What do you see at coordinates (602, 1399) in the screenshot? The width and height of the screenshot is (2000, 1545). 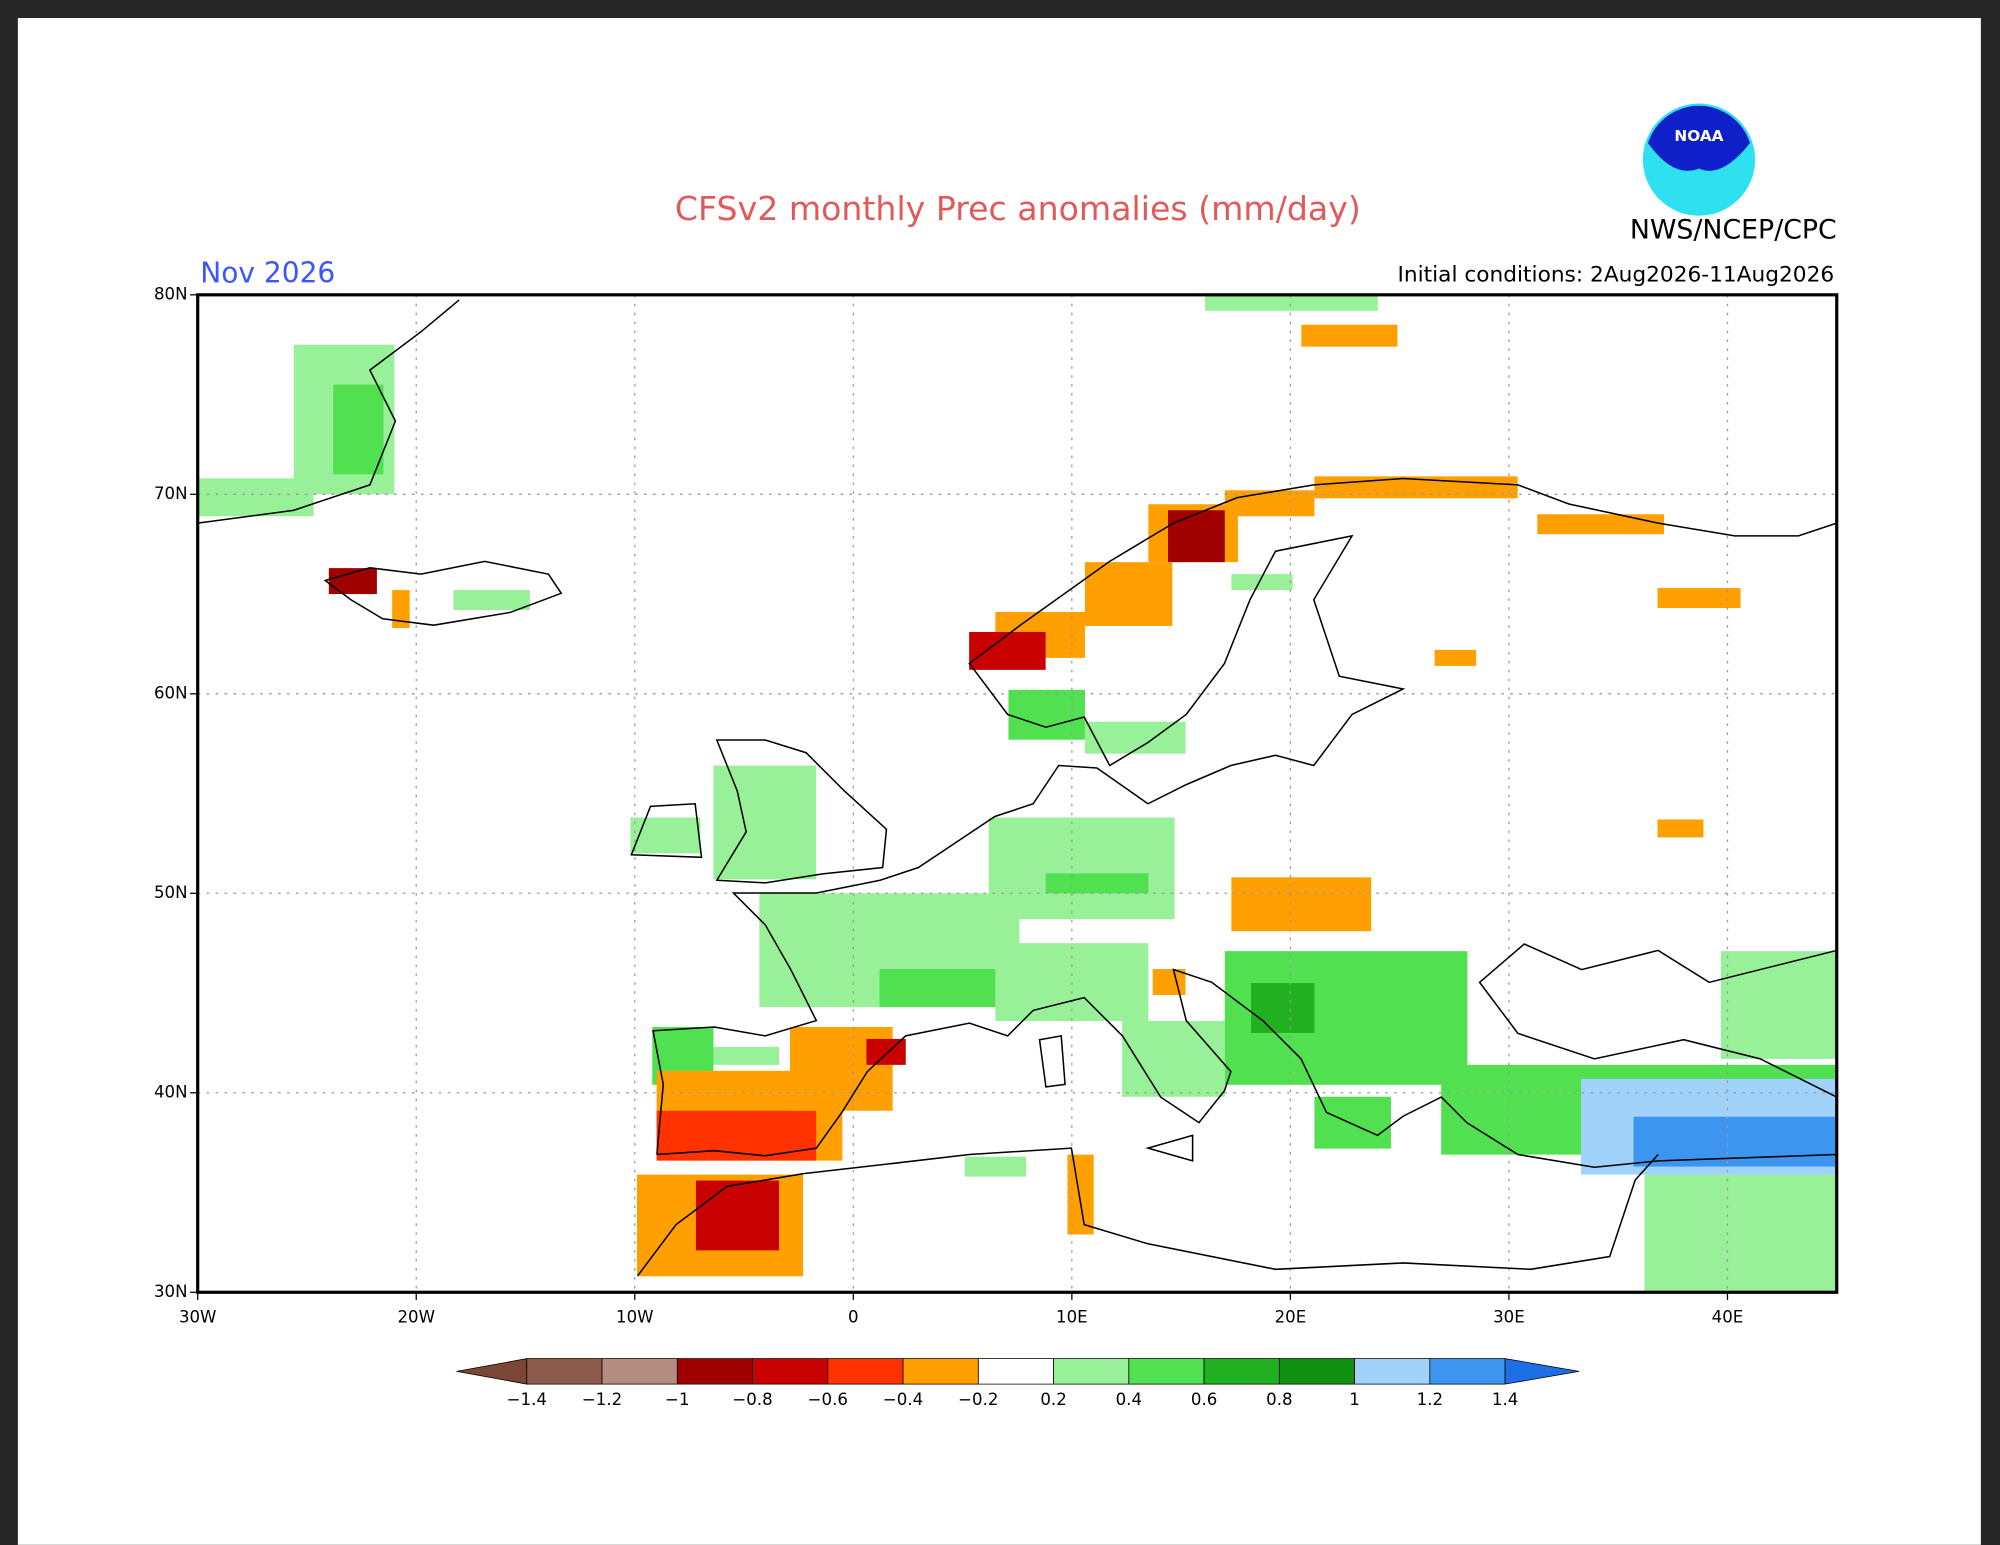 I see `colorbar-label: −1.2` at bounding box center [602, 1399].